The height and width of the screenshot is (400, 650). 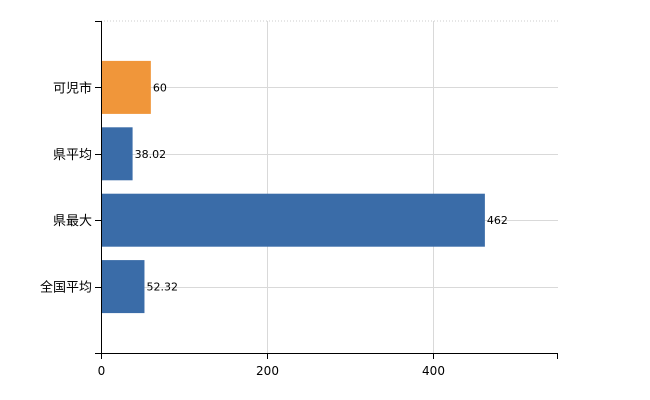 I want to click on category-label: 県最大, so click(x=72, y=221).